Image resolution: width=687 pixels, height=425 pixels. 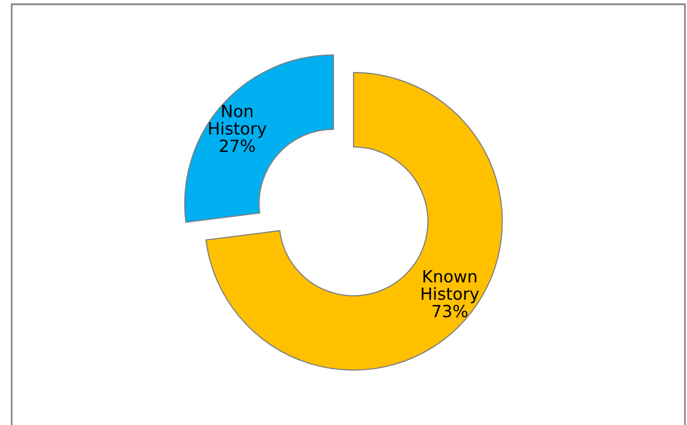 I want to click on data-label: 73%, so click(x=450, y=311).